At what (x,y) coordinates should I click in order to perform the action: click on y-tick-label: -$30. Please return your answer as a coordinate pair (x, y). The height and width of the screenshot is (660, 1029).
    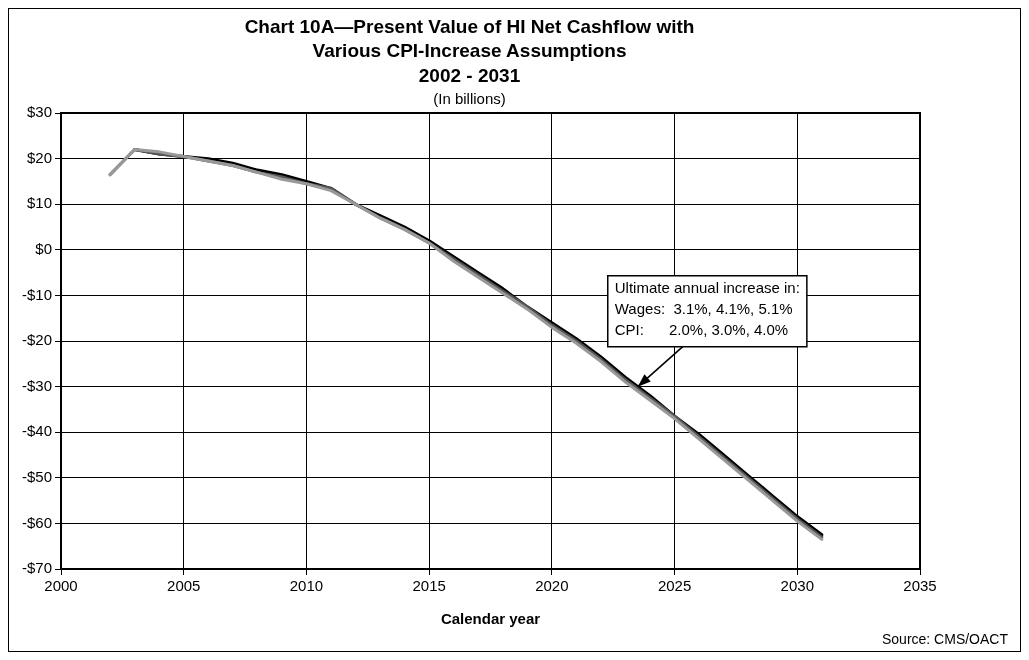
    Looking at the image, I should click on (37, 385).